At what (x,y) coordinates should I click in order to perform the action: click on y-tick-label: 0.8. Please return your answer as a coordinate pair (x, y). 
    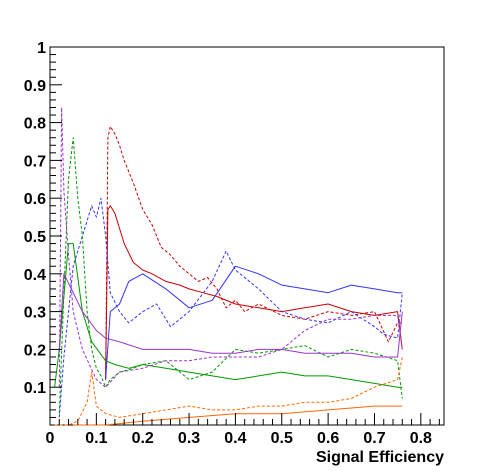
    Looking at the image, I should click on (35, 124).